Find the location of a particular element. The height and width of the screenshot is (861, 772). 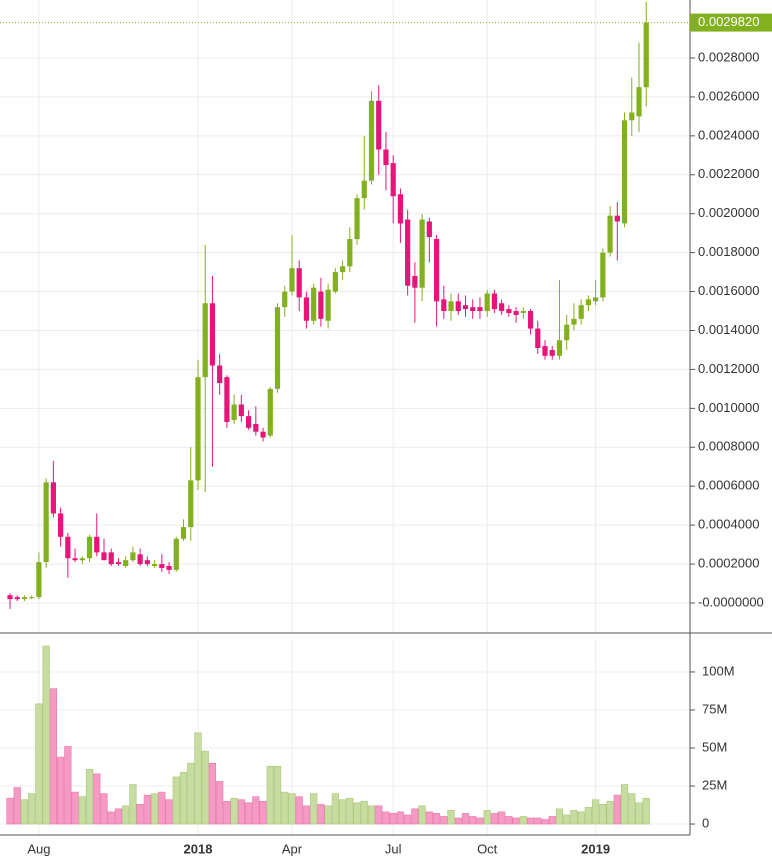

y-tick-label: 0.0008000 is located at coordinates (728, 446).